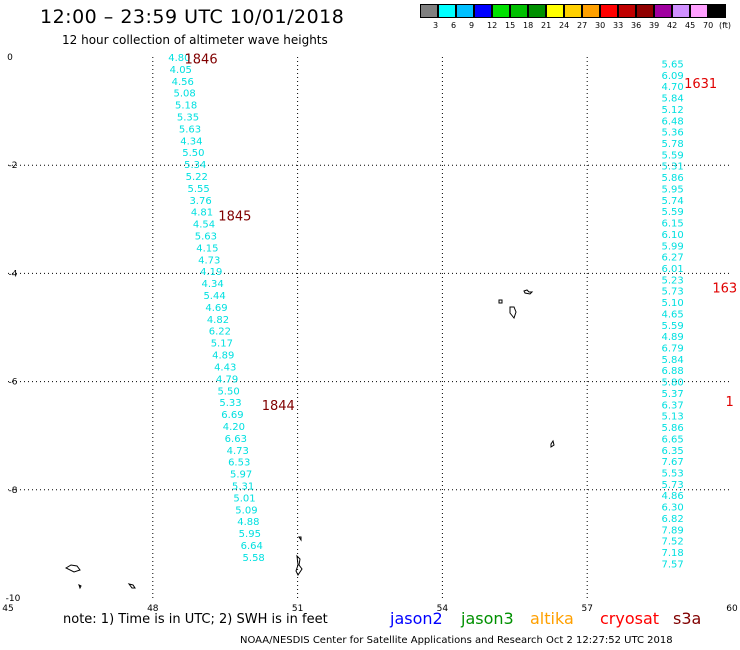 The image size is (740, 650). What do you see at coordinates (630, 618) in the screenshot?
I see `satellite-label-cryosat: cryosat` at bounding box center [630, 618].